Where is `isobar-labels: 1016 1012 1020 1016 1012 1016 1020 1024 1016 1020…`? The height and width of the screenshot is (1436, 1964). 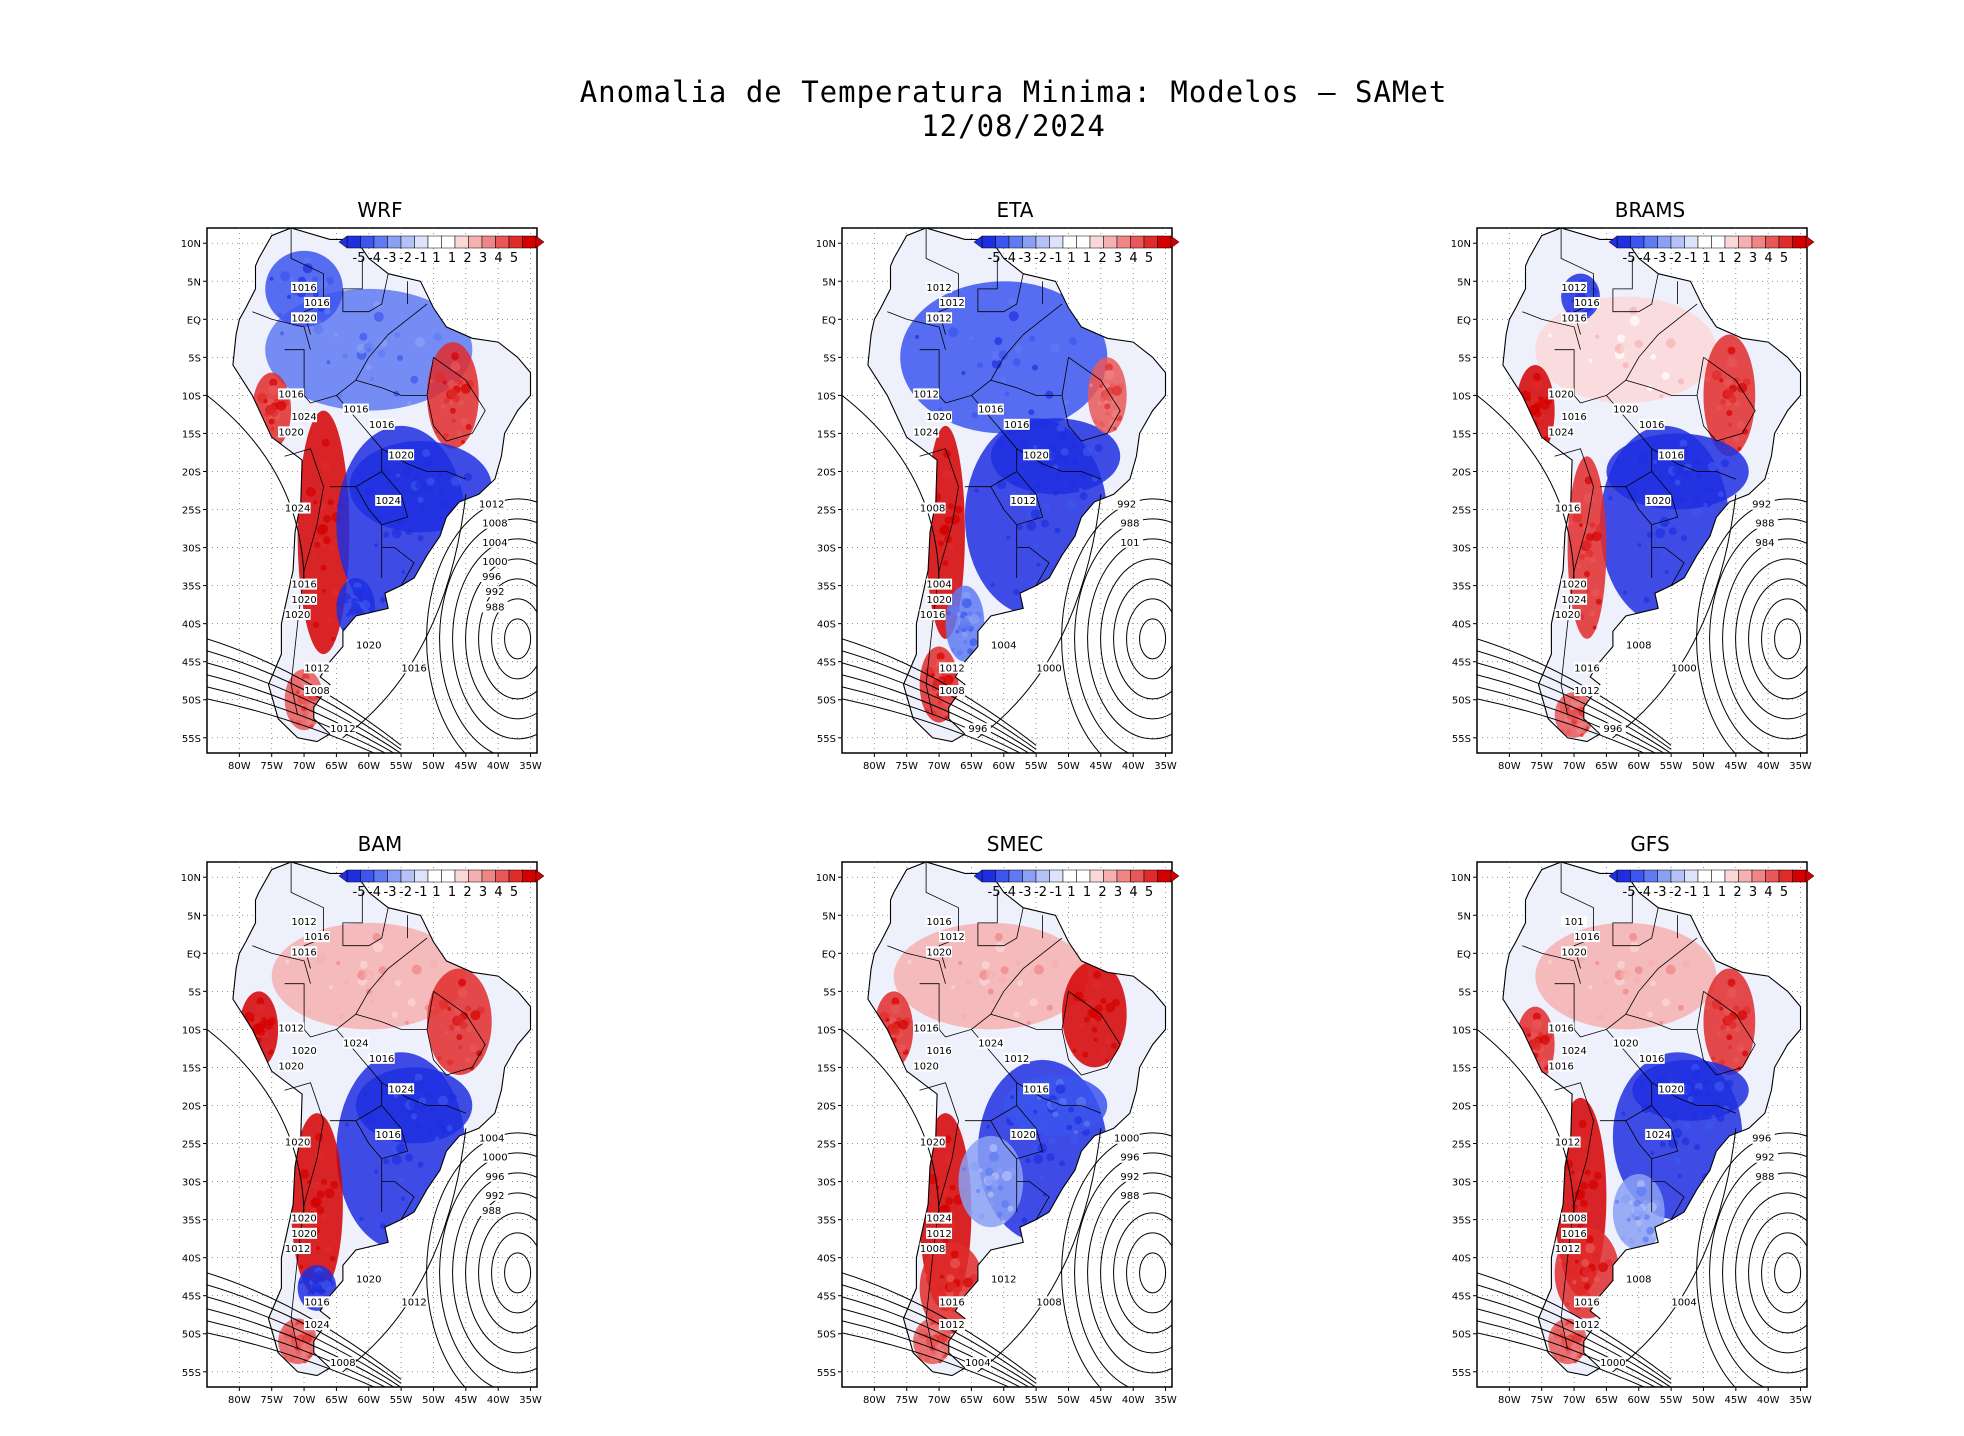
isobar-labels: 1016 1012 1020 1016 1012 1016 1020 1024 1016 1020… is located at coordinates (1028, 1142).